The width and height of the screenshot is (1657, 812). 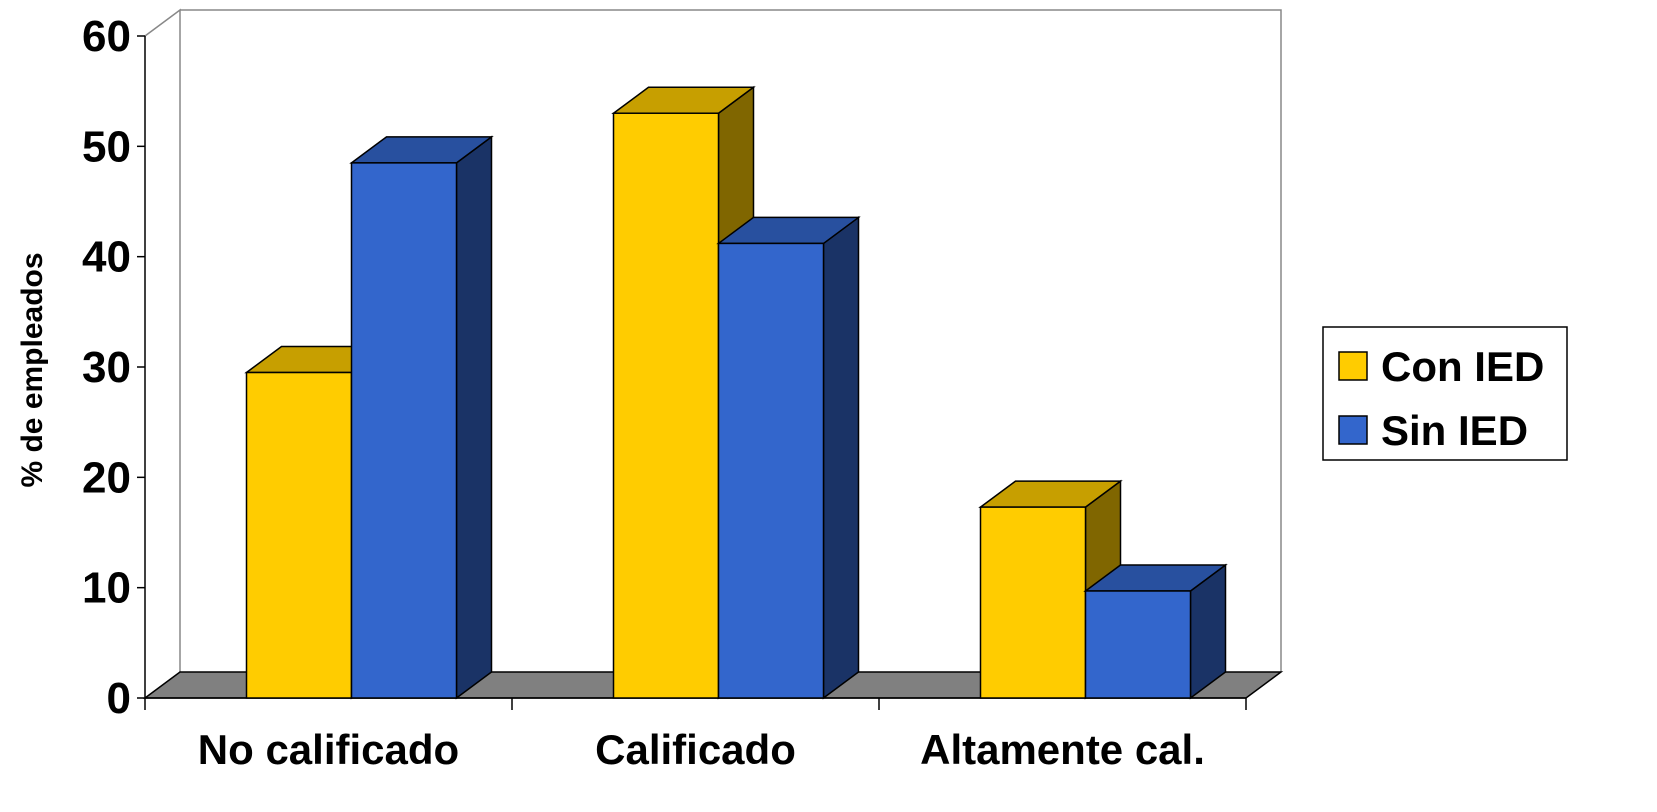 I want to click on y-tick-label: 60, so click(x=106, y=36).